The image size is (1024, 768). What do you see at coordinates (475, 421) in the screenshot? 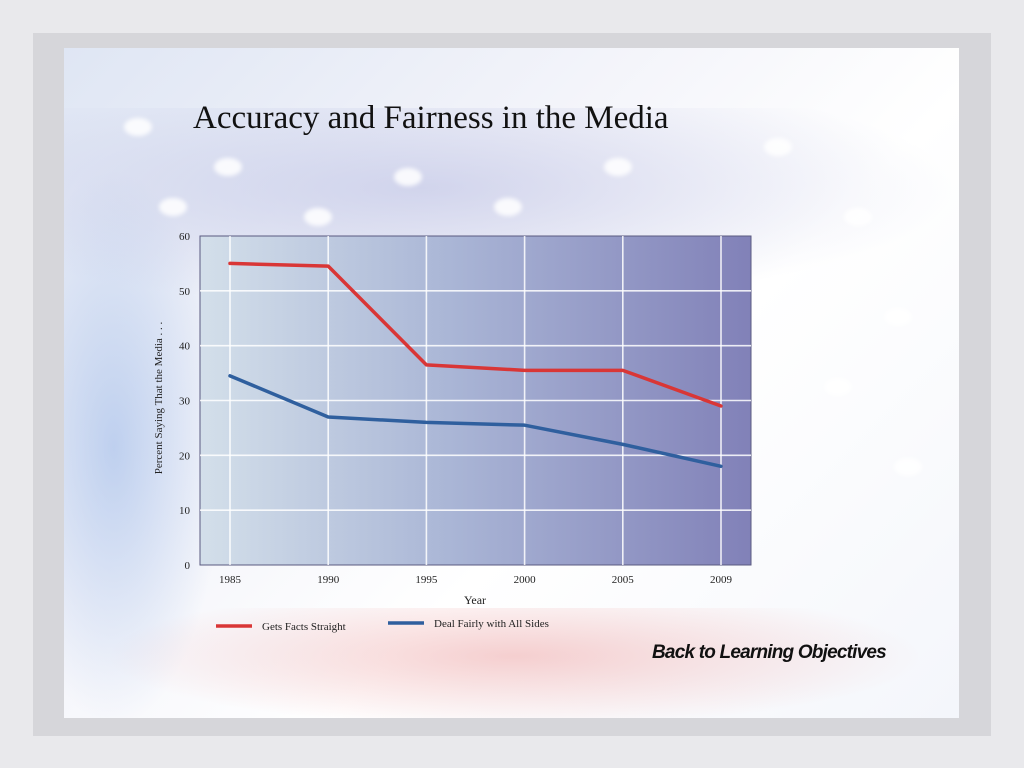
I see `series-line-deal-fairly` at bounding box center [475, 421].